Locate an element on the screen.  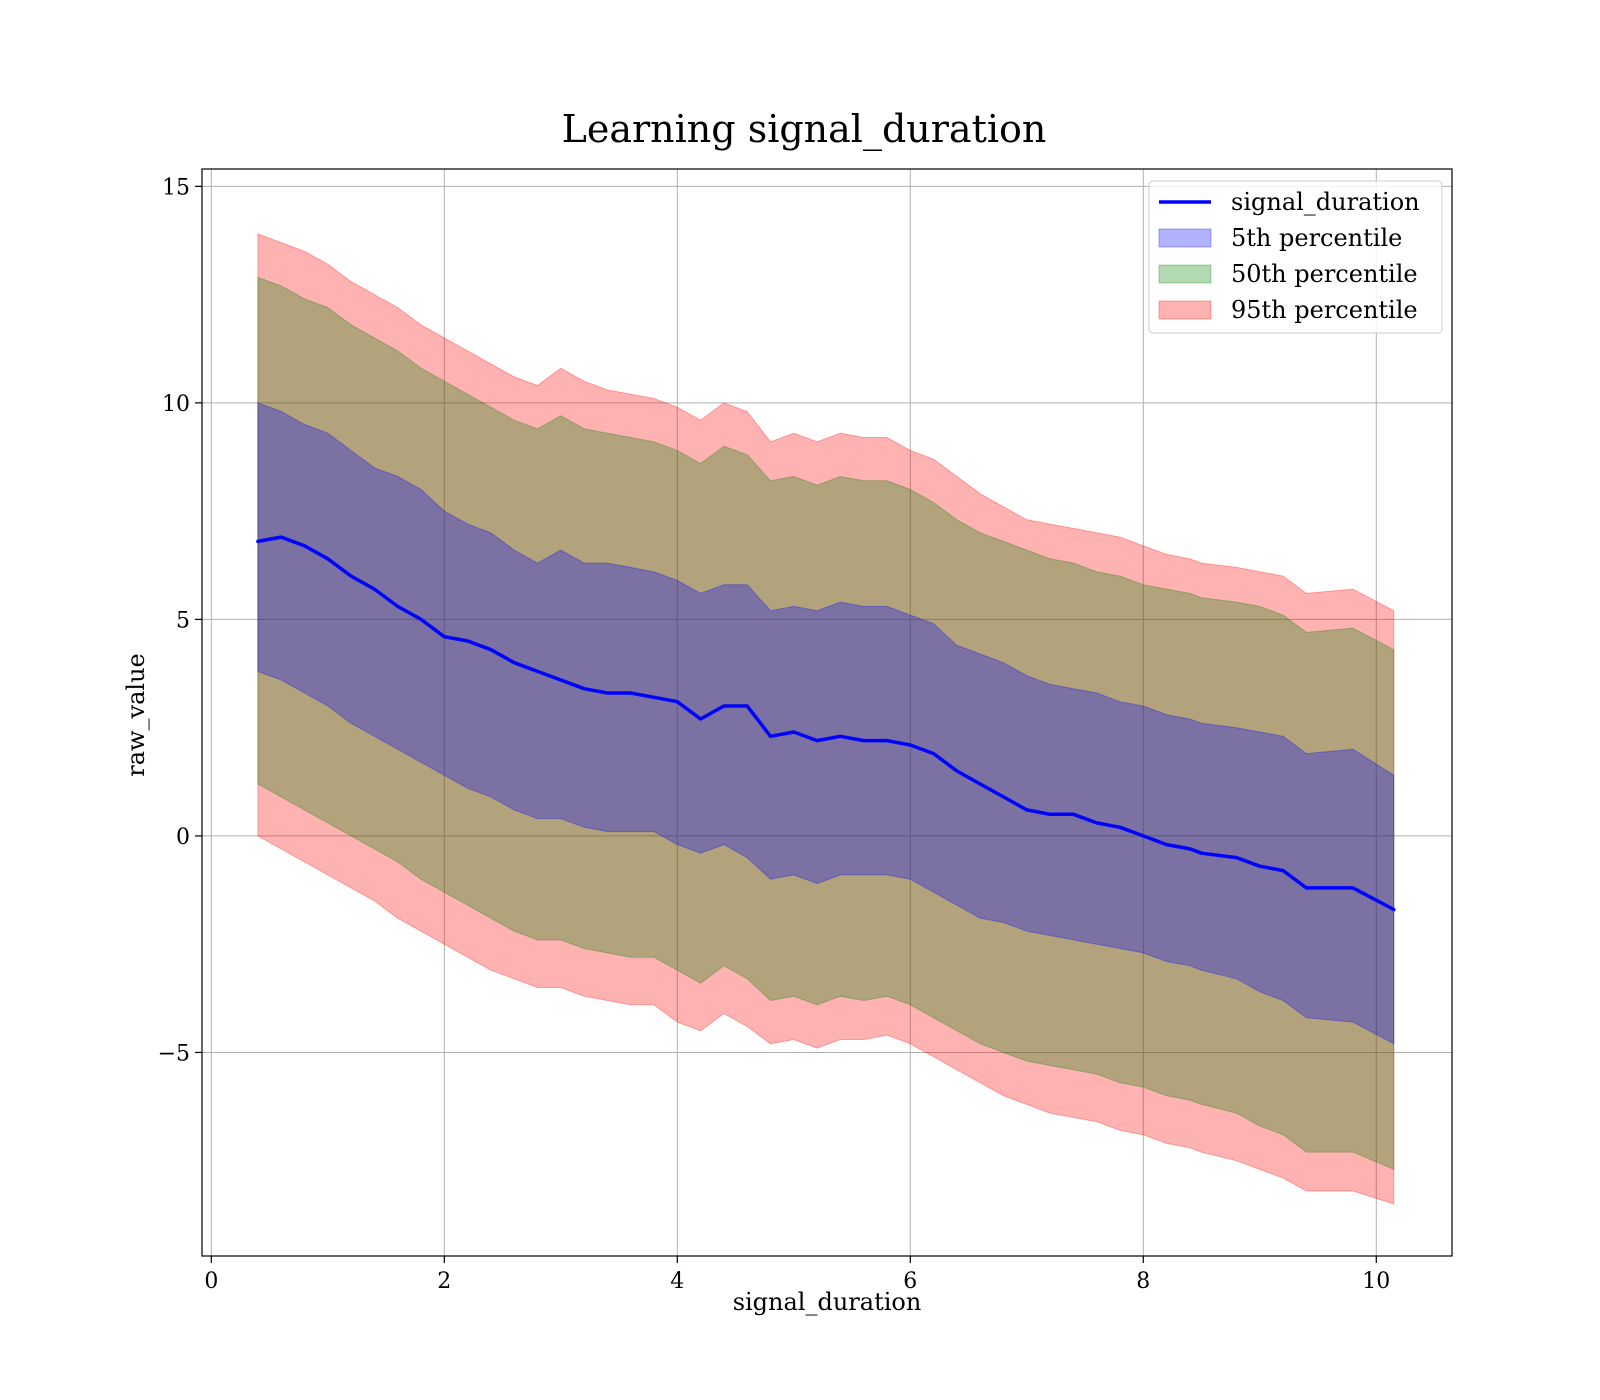
legend-label: signal_duration is located at coordinates (1325, 202).